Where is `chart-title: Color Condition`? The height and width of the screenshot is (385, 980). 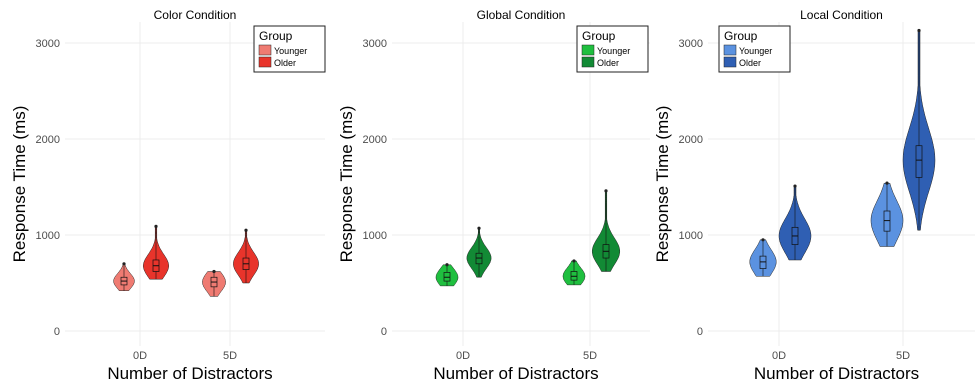 chart-title: Color Condition is located at coordinates (195, 15).